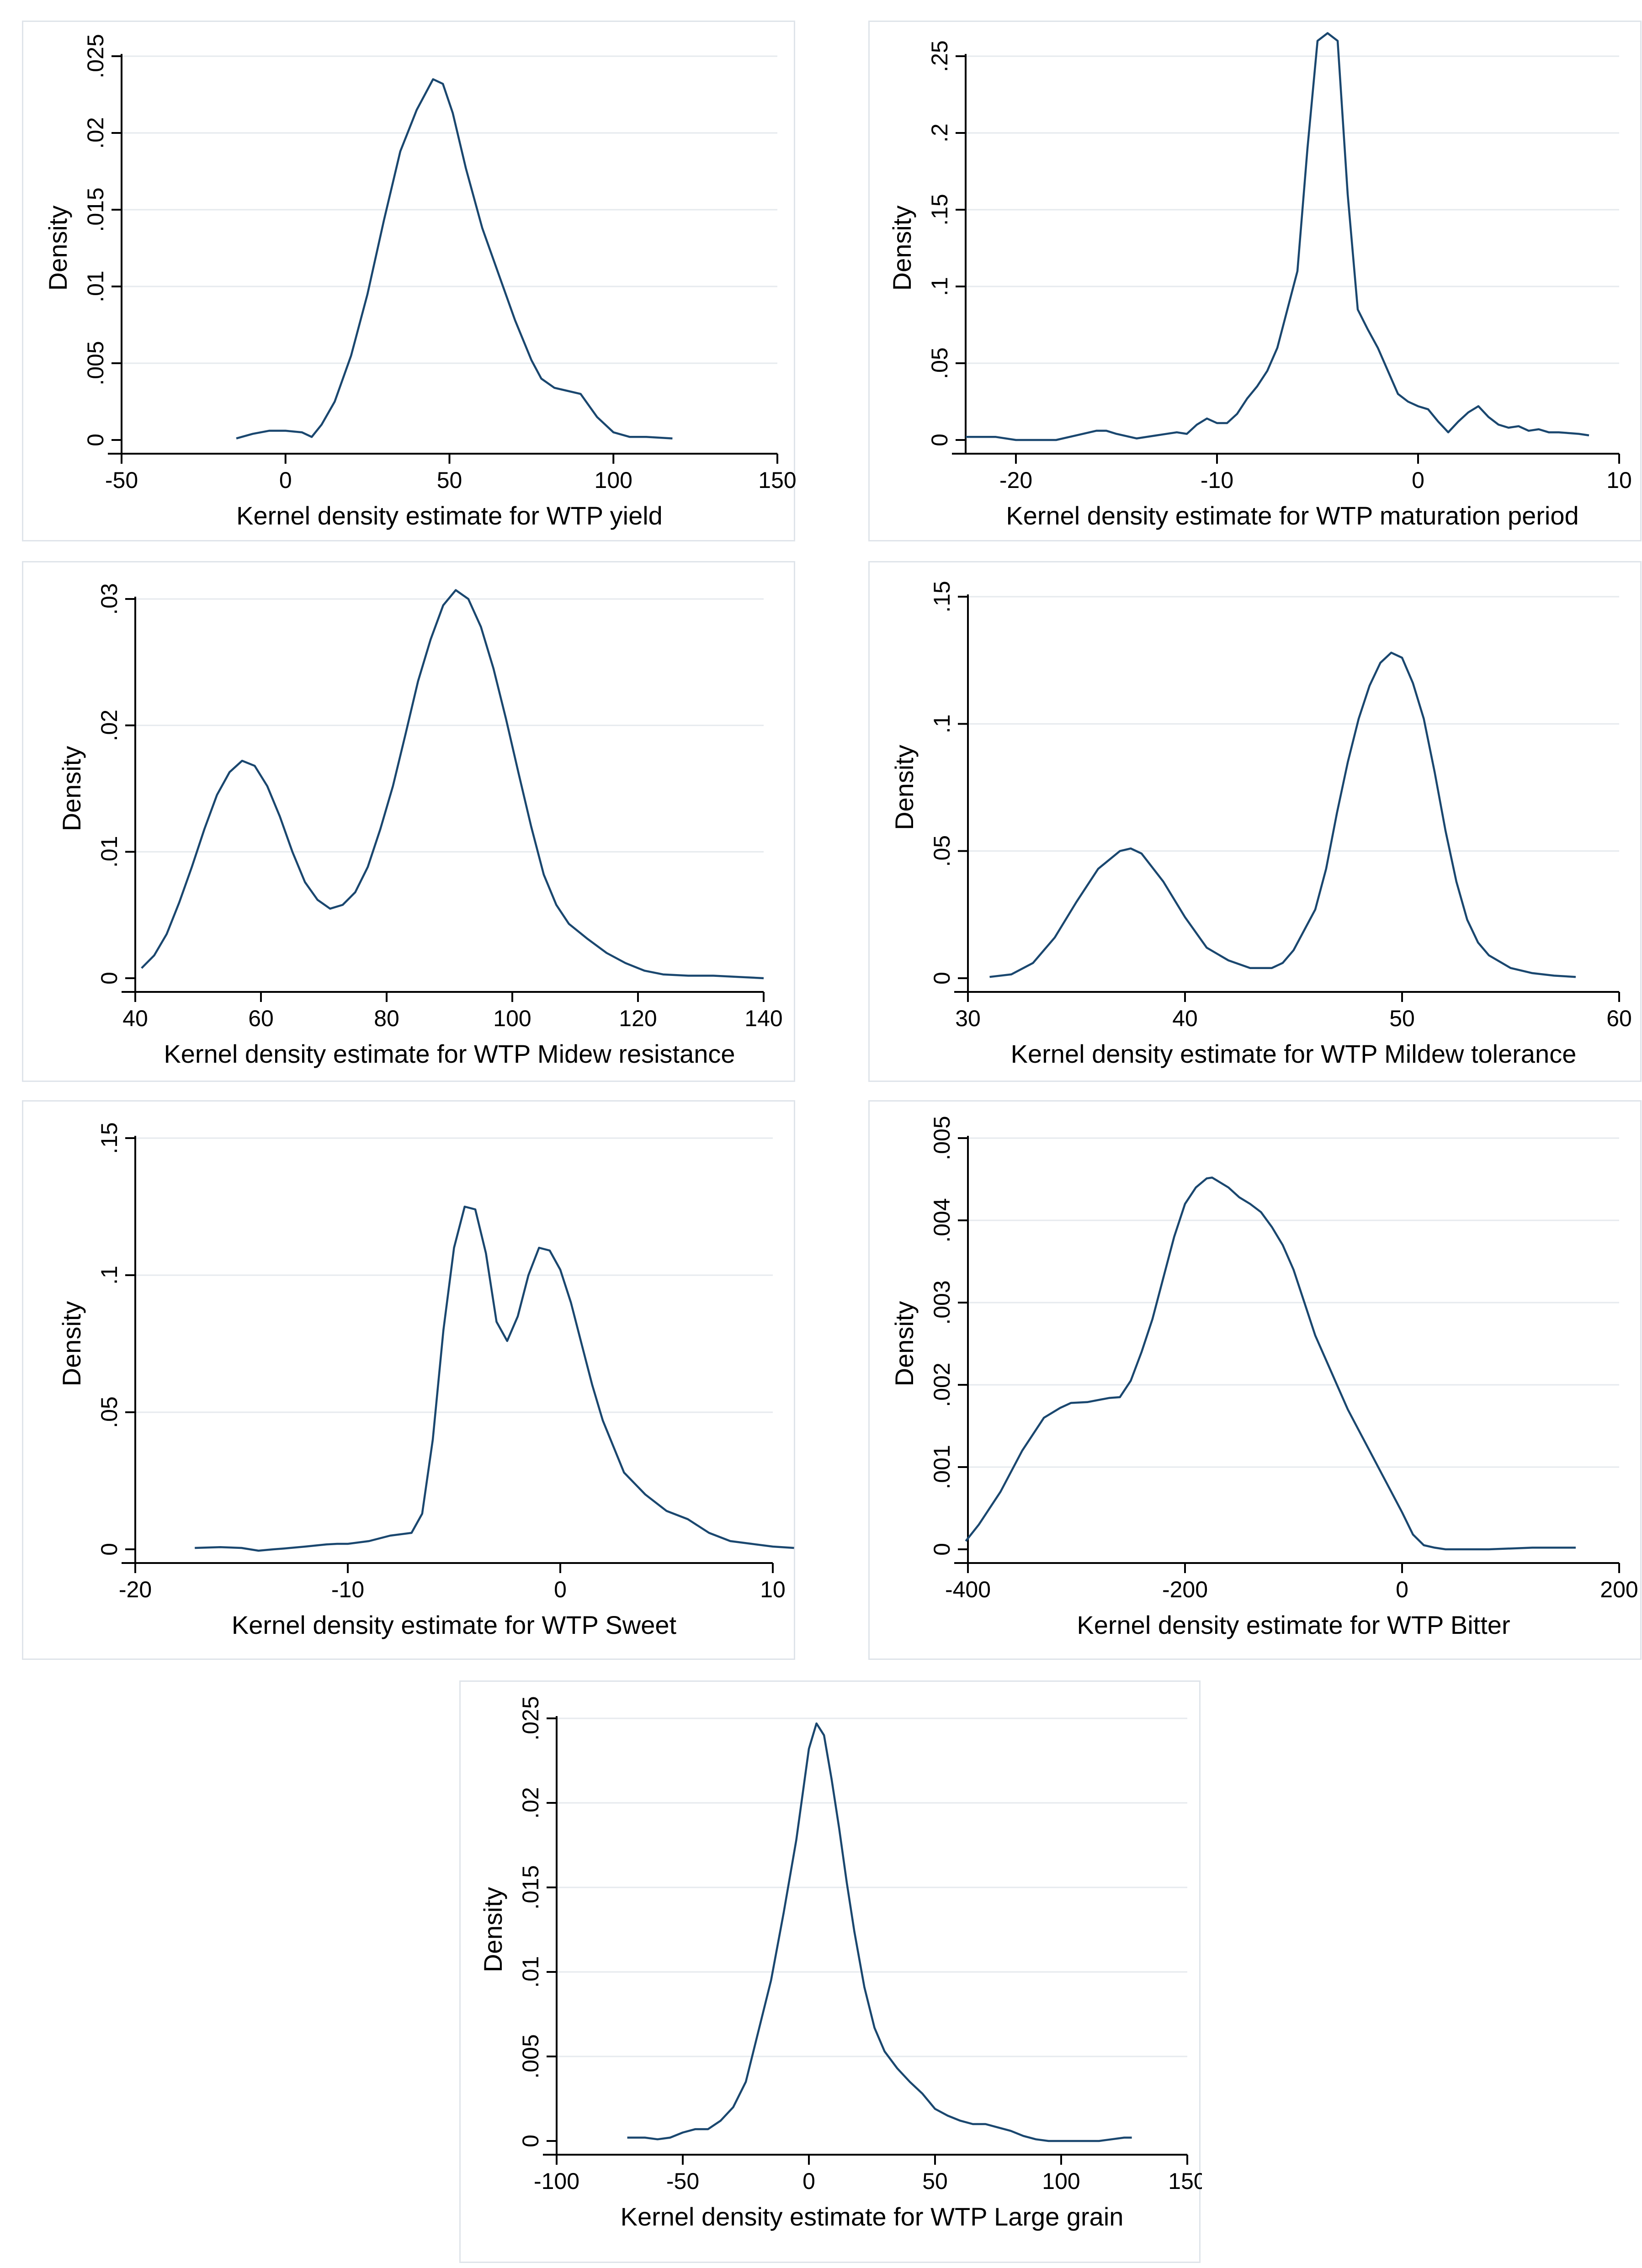  What do you see at coordinates (942, 1384) in the screenshot?
I see `y-tick-label: .002` at bounding box center [942, 1384].